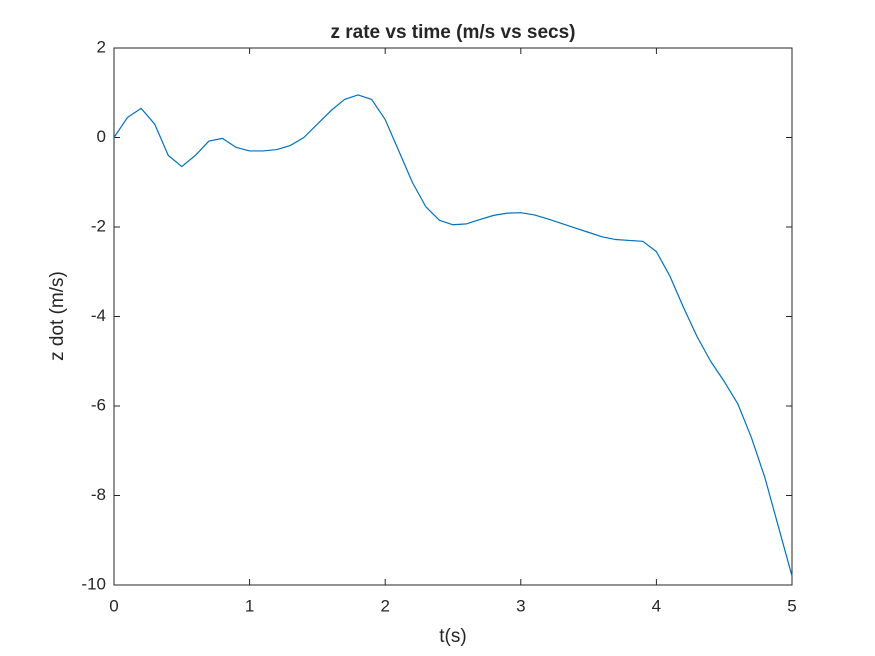 The image size is (875, 656). I want to click on y-tick-label: -2, so click(98, 225).